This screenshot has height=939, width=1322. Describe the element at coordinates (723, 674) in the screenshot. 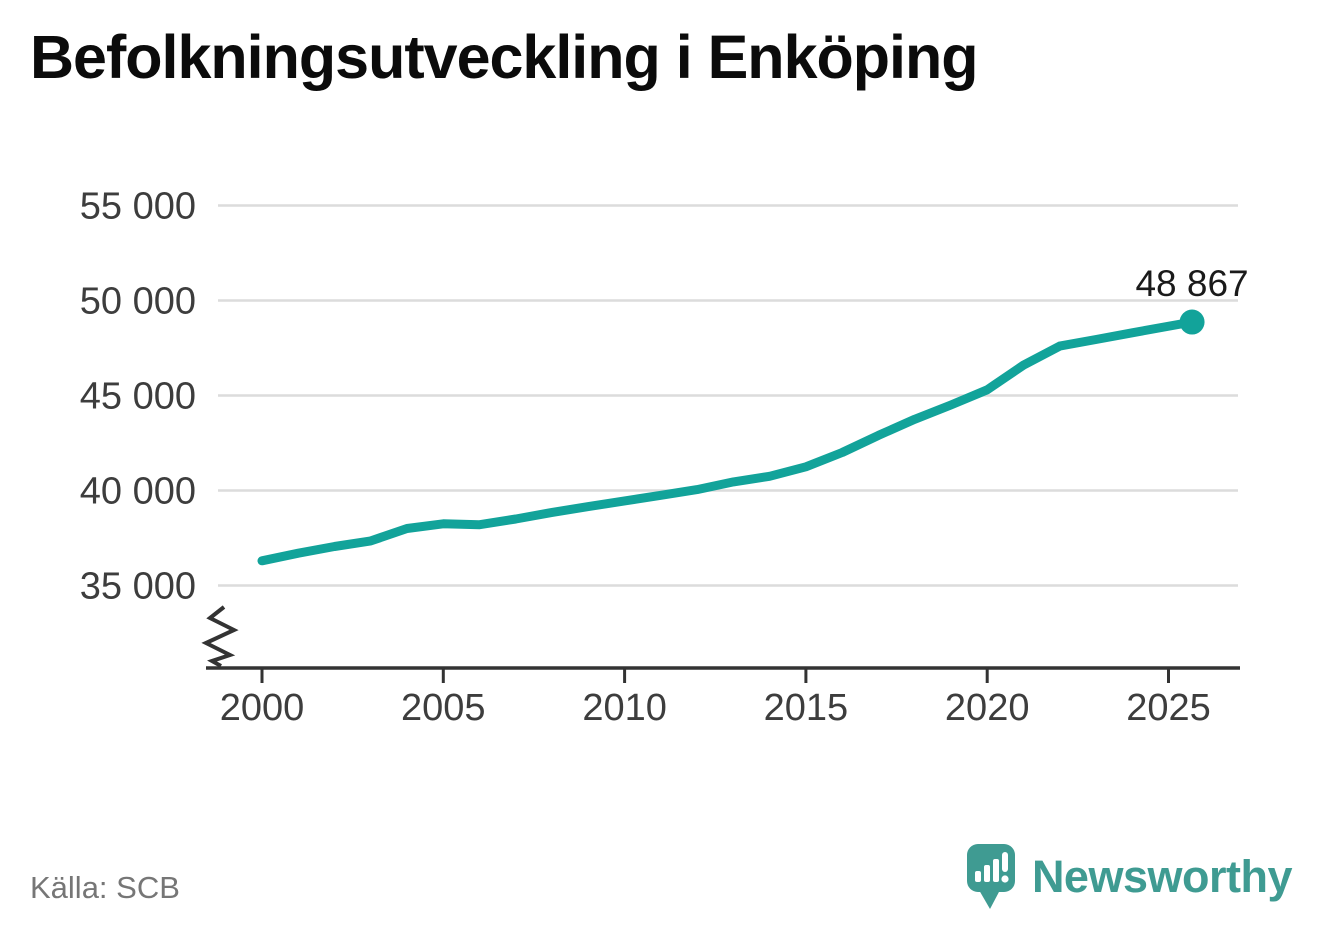

I see `x-axis` at that location.